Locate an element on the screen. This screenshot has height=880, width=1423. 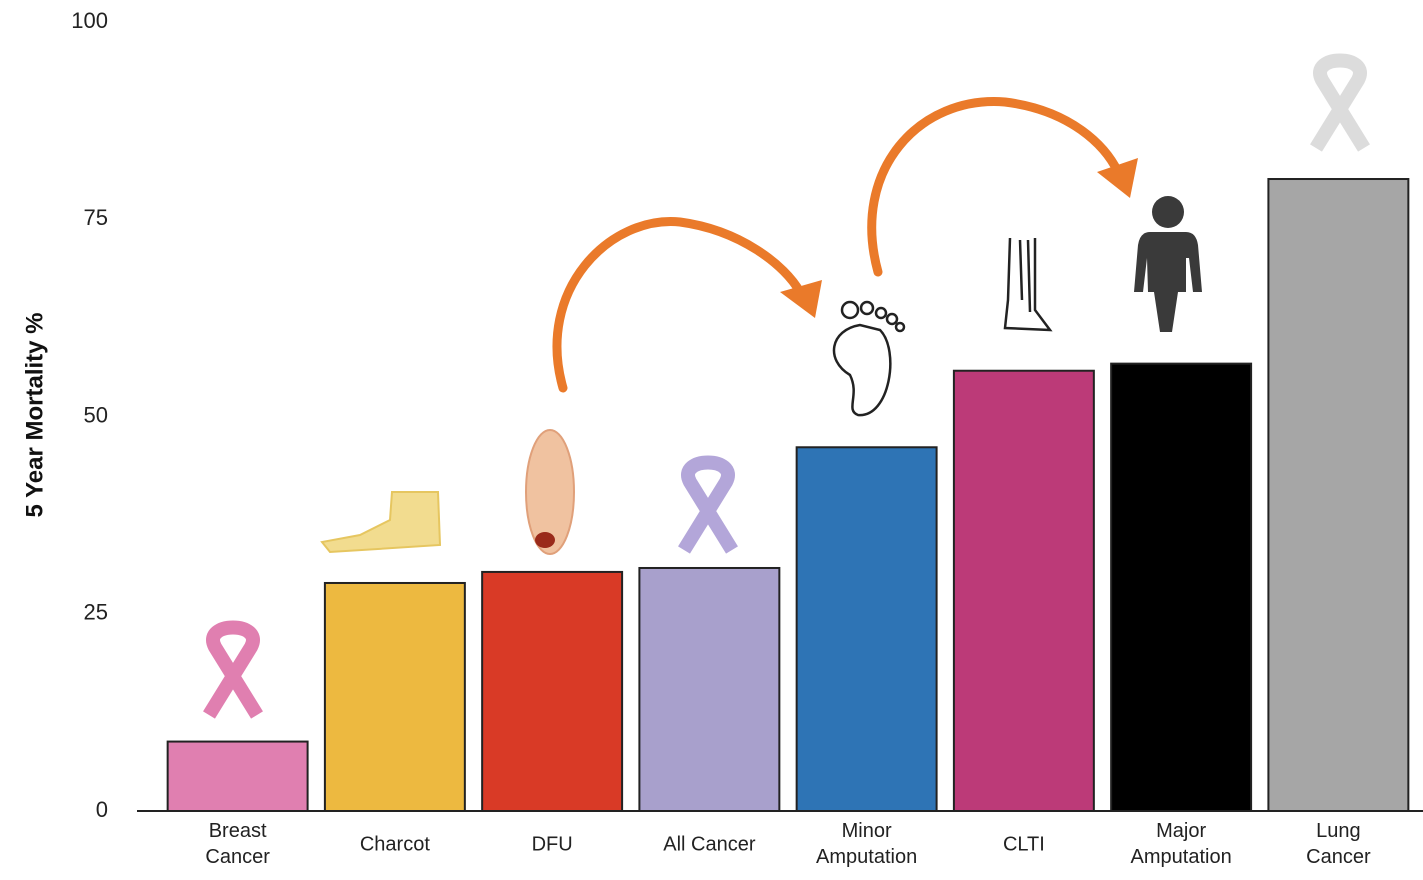
x-tick-label: Major Amputation is located at coordinates (1181, 844).